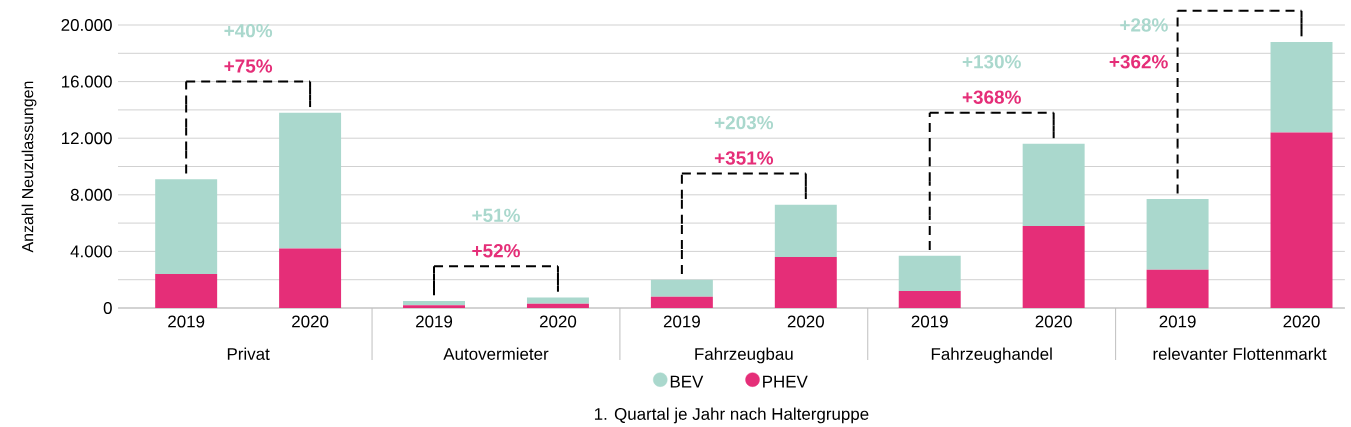 The height and width of the screenshot is (427, 1351). What do you see at coordinates (785, 381) in the screenshot?
I see `legend-label: PHEV` at bounding box center [785, 381].